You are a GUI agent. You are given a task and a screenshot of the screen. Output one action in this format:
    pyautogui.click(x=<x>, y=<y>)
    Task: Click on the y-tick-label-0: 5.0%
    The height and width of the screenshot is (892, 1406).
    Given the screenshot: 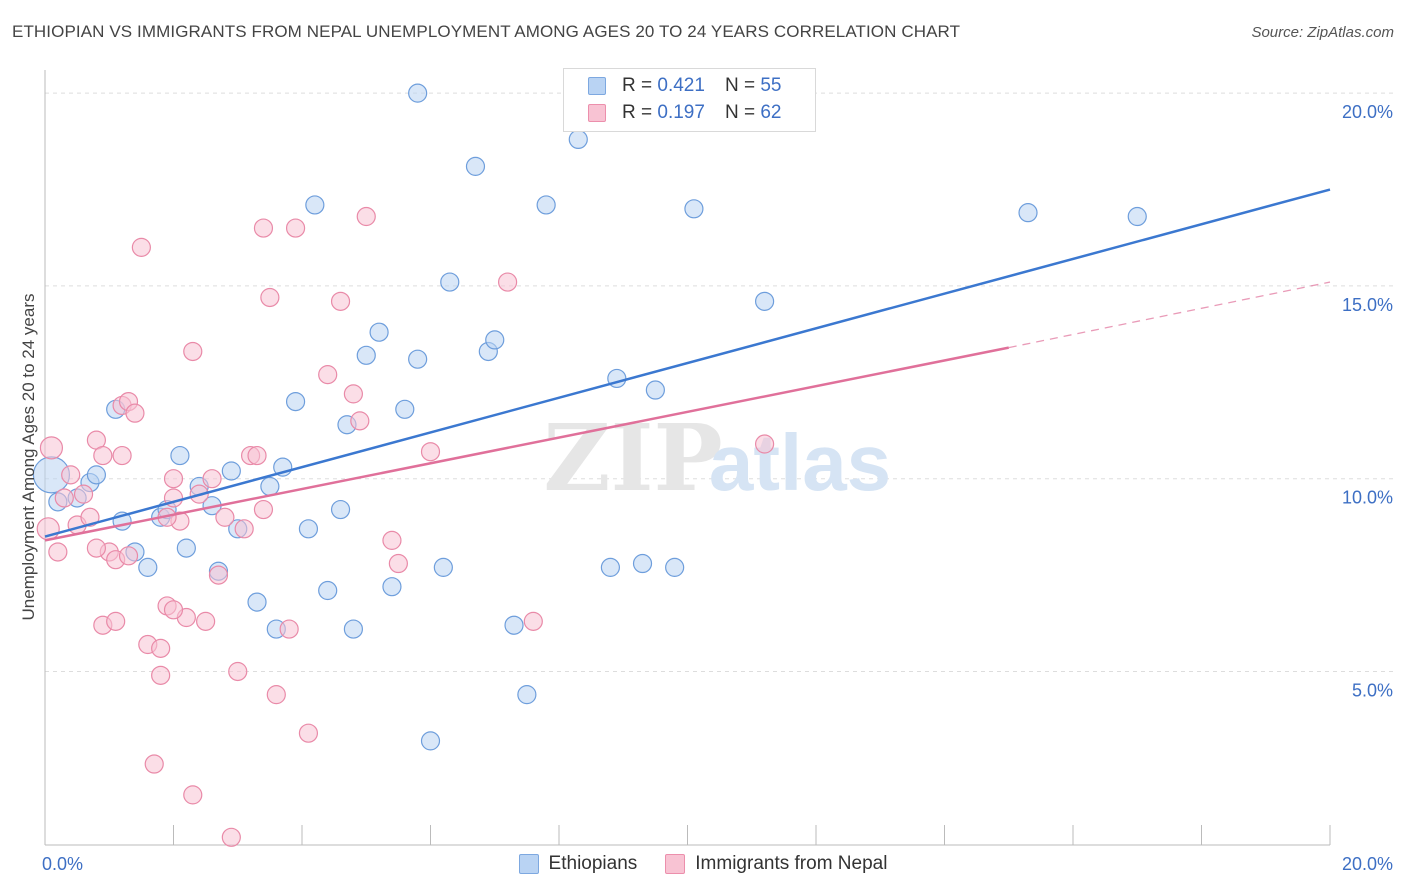 What is the action you would take?
    pyautogui.click(x=1372, y=690)
    